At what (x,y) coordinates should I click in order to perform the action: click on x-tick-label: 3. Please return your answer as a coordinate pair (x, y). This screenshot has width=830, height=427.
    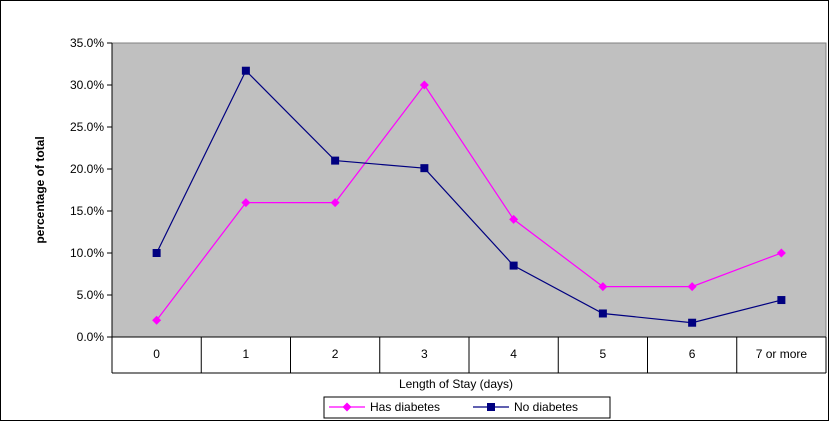
    Looking at the image, I should click on (424, 354).